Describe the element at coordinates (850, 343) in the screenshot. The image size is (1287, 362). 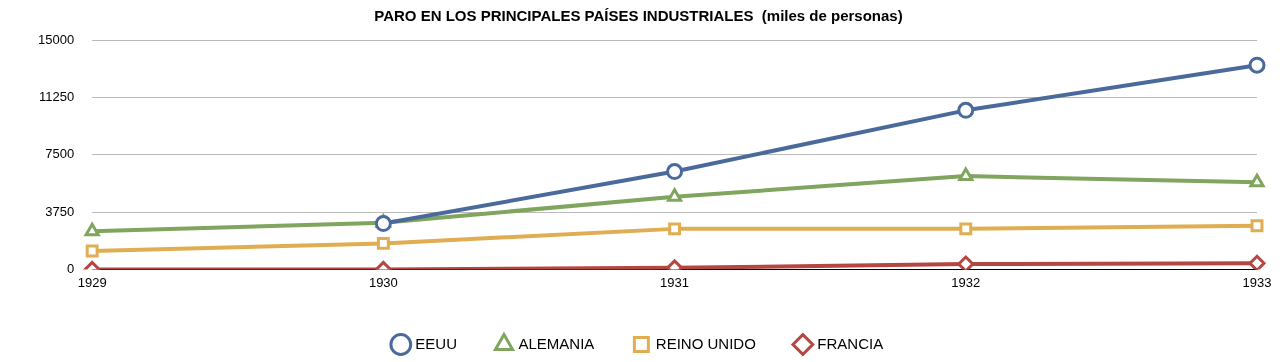
I see `legend-label: FRANCIA` at that location.